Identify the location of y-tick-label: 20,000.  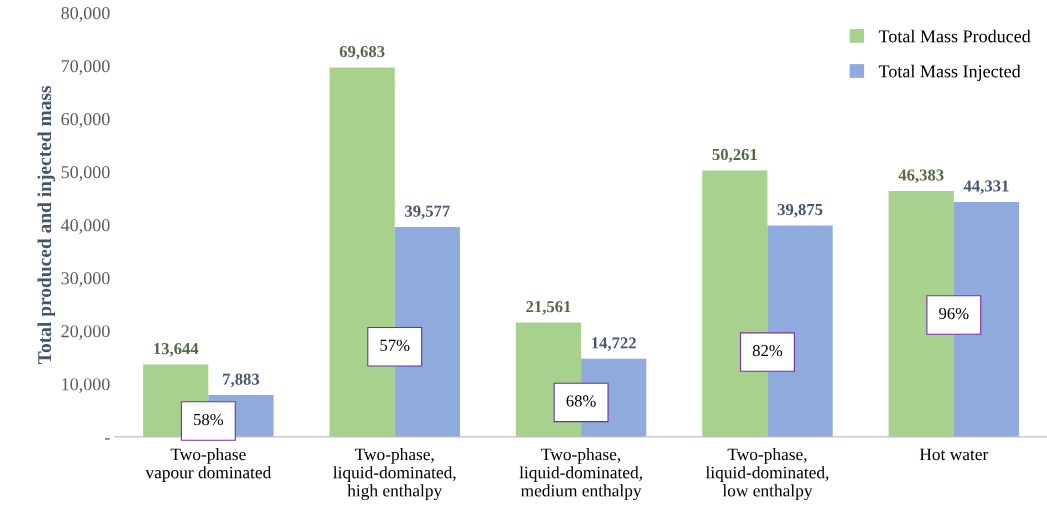
(85, 332).